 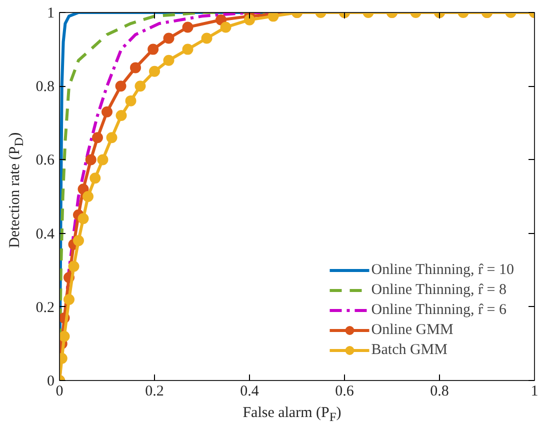 I want to click on legend-label: Online Thinning, r̂ = 6, so click(x=438, y=310).